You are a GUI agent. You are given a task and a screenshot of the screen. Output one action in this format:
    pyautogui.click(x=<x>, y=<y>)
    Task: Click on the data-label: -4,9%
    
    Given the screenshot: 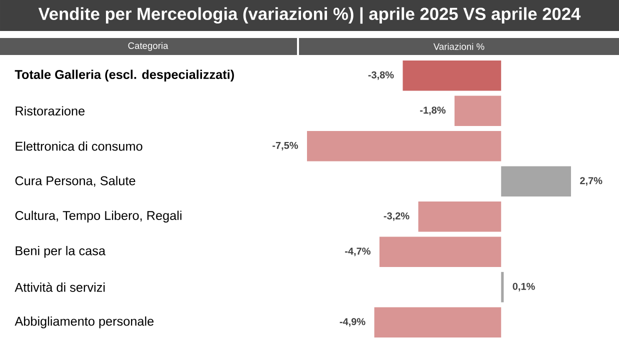 What is the action you would take?
    pyautogui.click(x=353, y=322)
    